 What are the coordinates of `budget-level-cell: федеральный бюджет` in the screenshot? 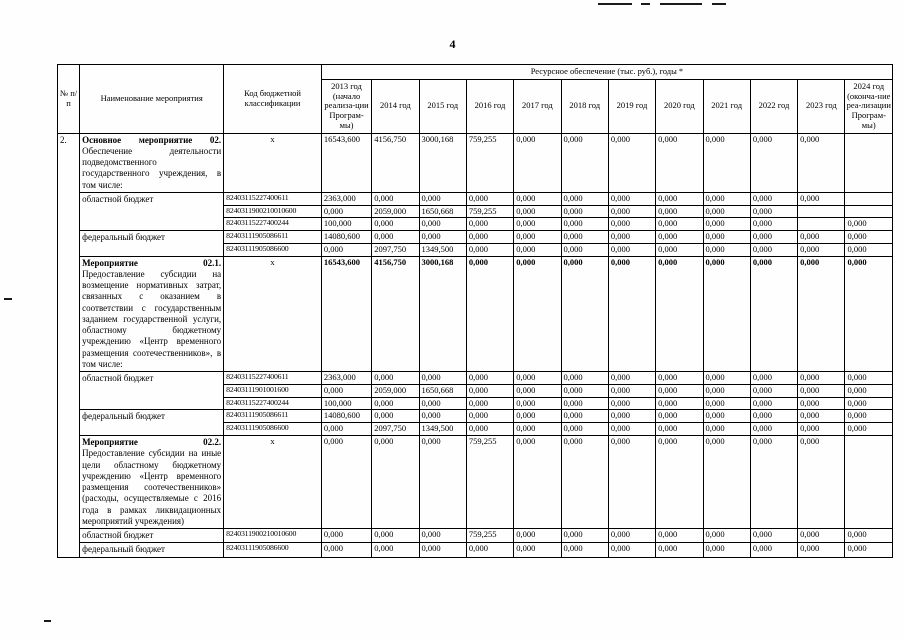 It's located at (152, 422).